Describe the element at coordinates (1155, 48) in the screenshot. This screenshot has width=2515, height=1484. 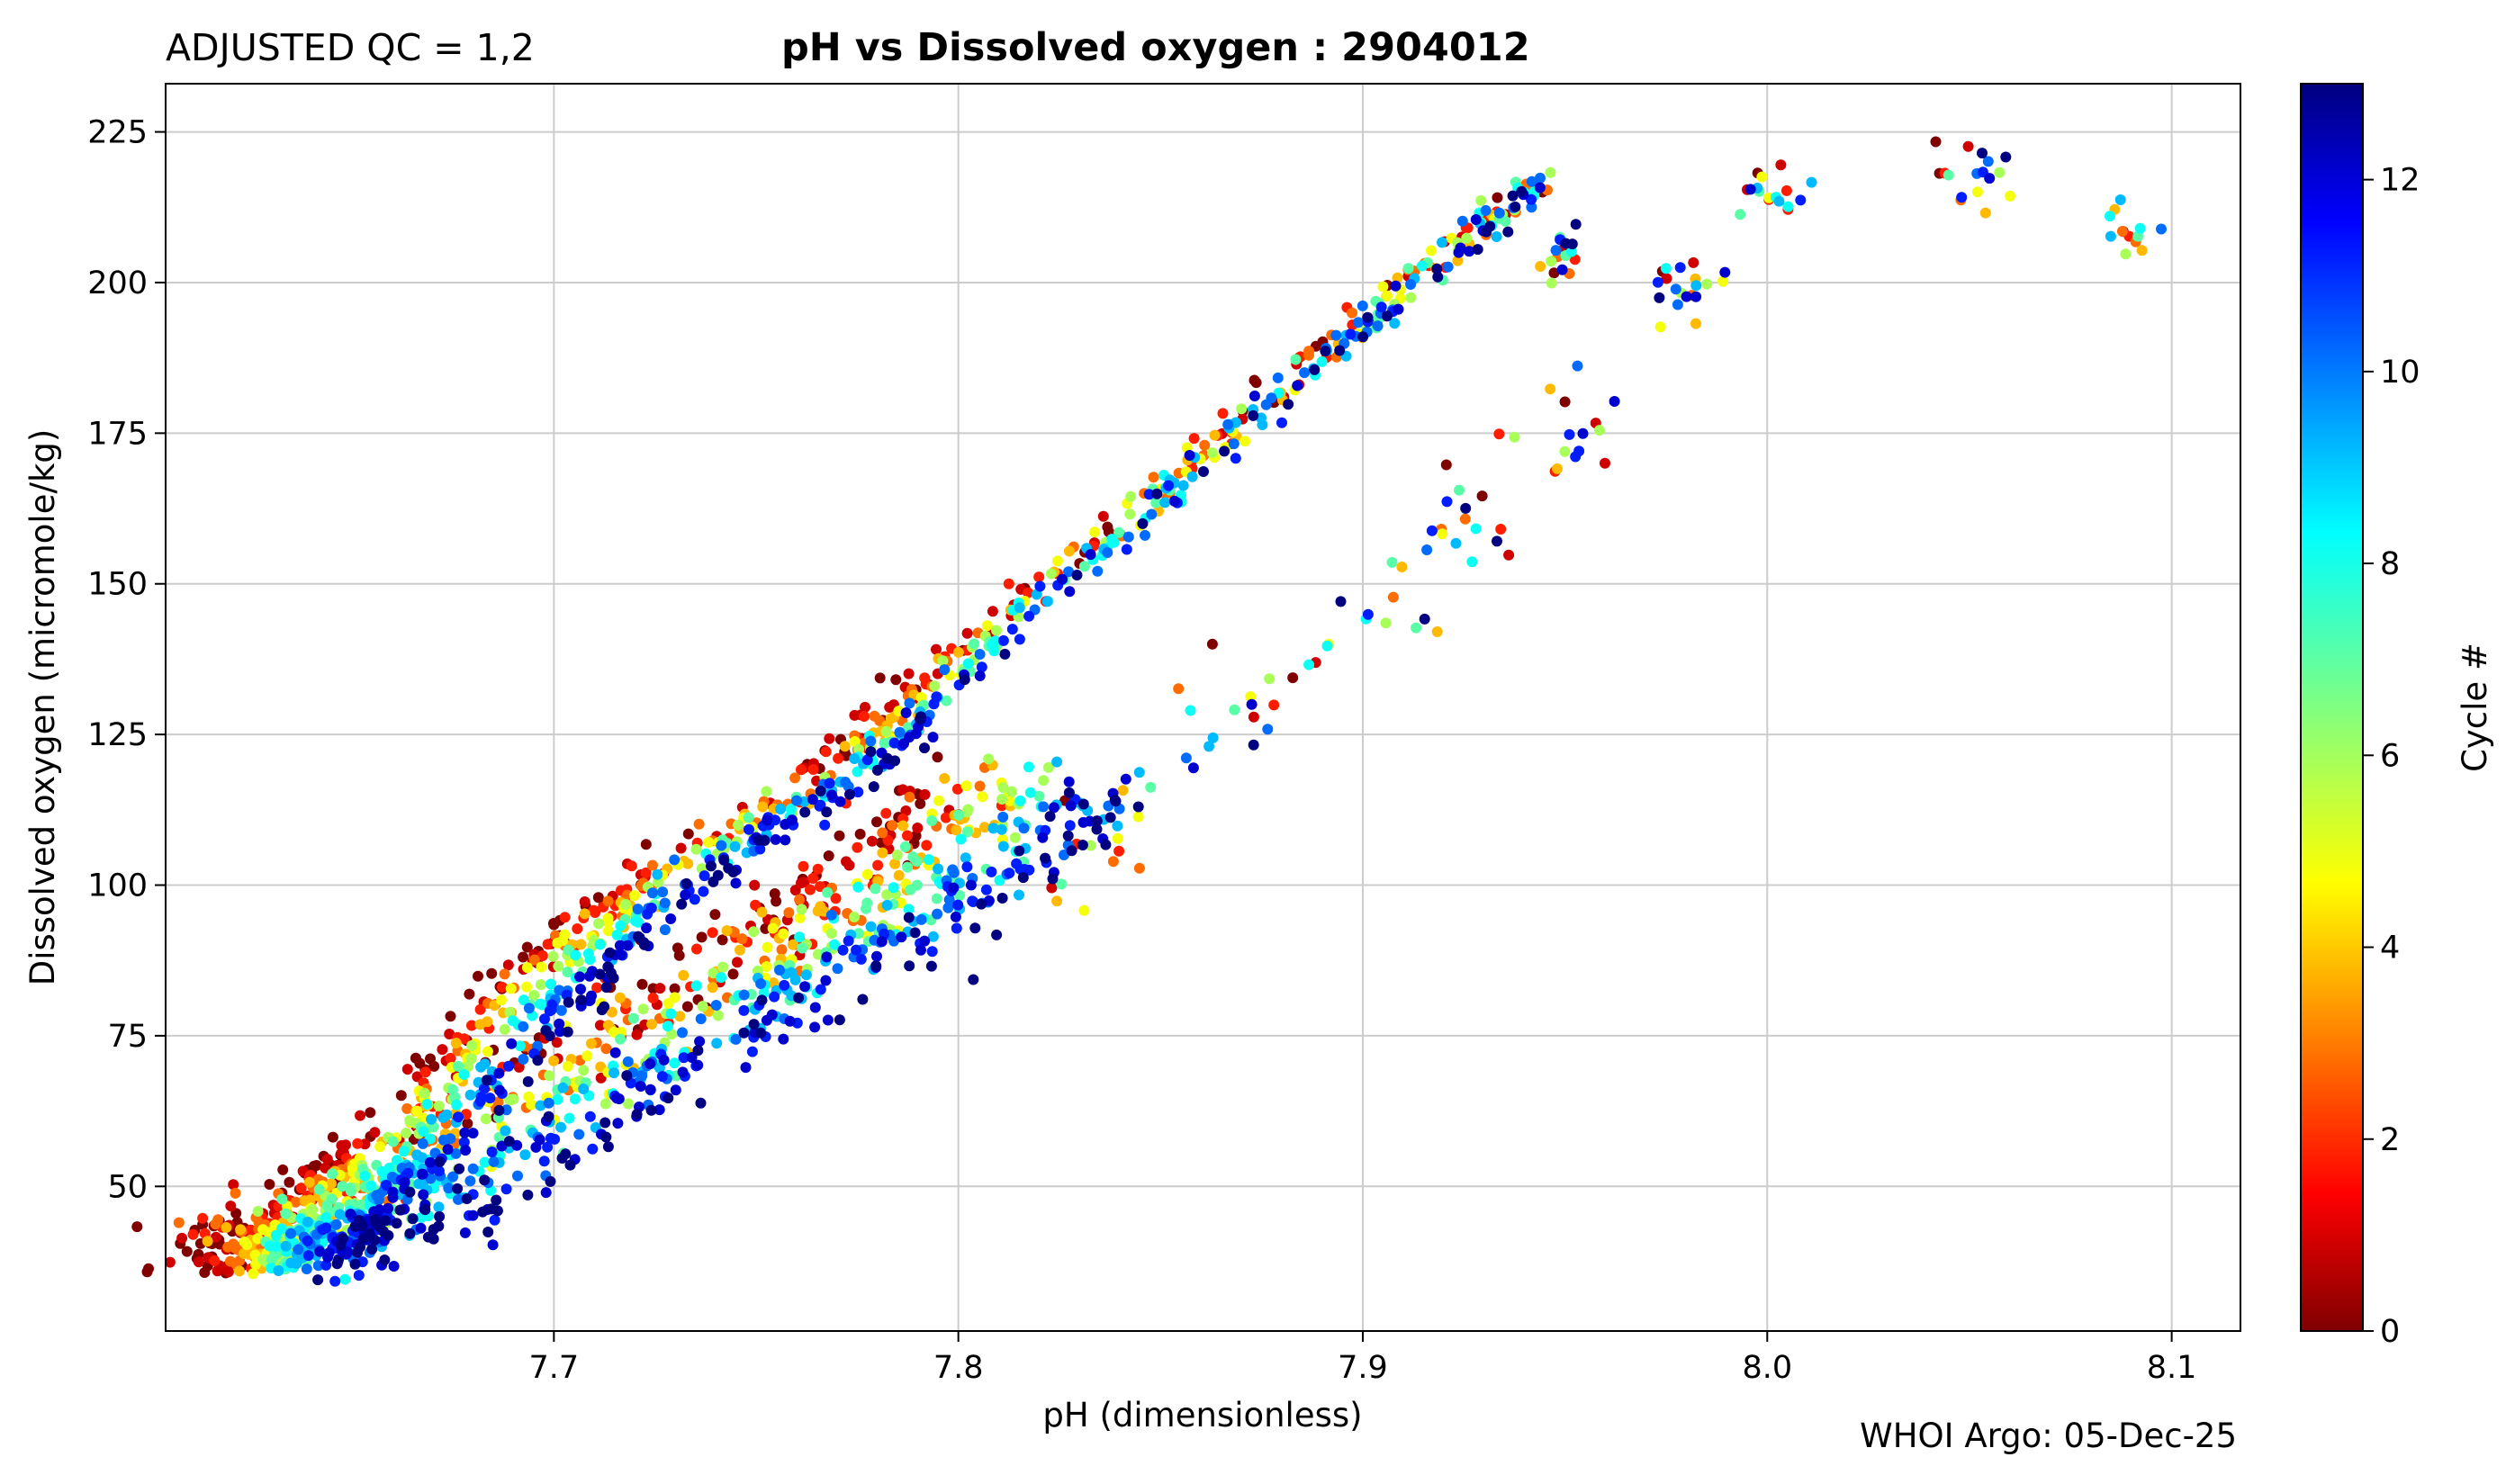
I see `chart-title: pH vs Dissolved oxygen : 2904012` at that location.